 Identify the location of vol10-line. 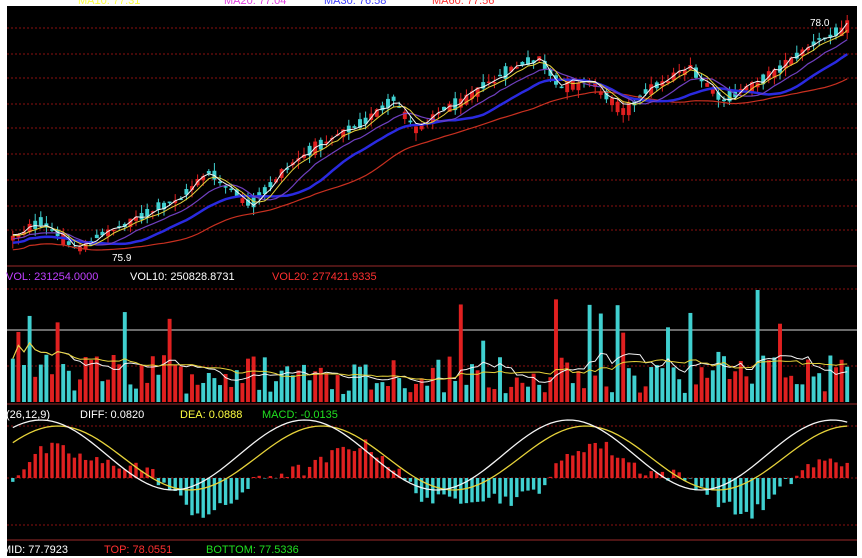
(430, 362).